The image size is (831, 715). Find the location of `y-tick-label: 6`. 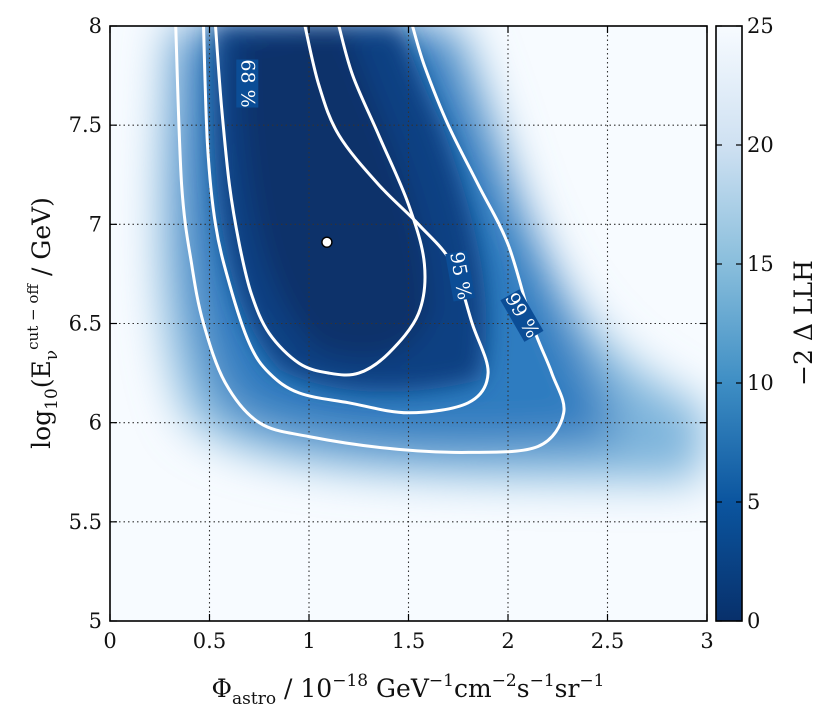

y-tick-label: 6 is located at coordinates (95, 423).